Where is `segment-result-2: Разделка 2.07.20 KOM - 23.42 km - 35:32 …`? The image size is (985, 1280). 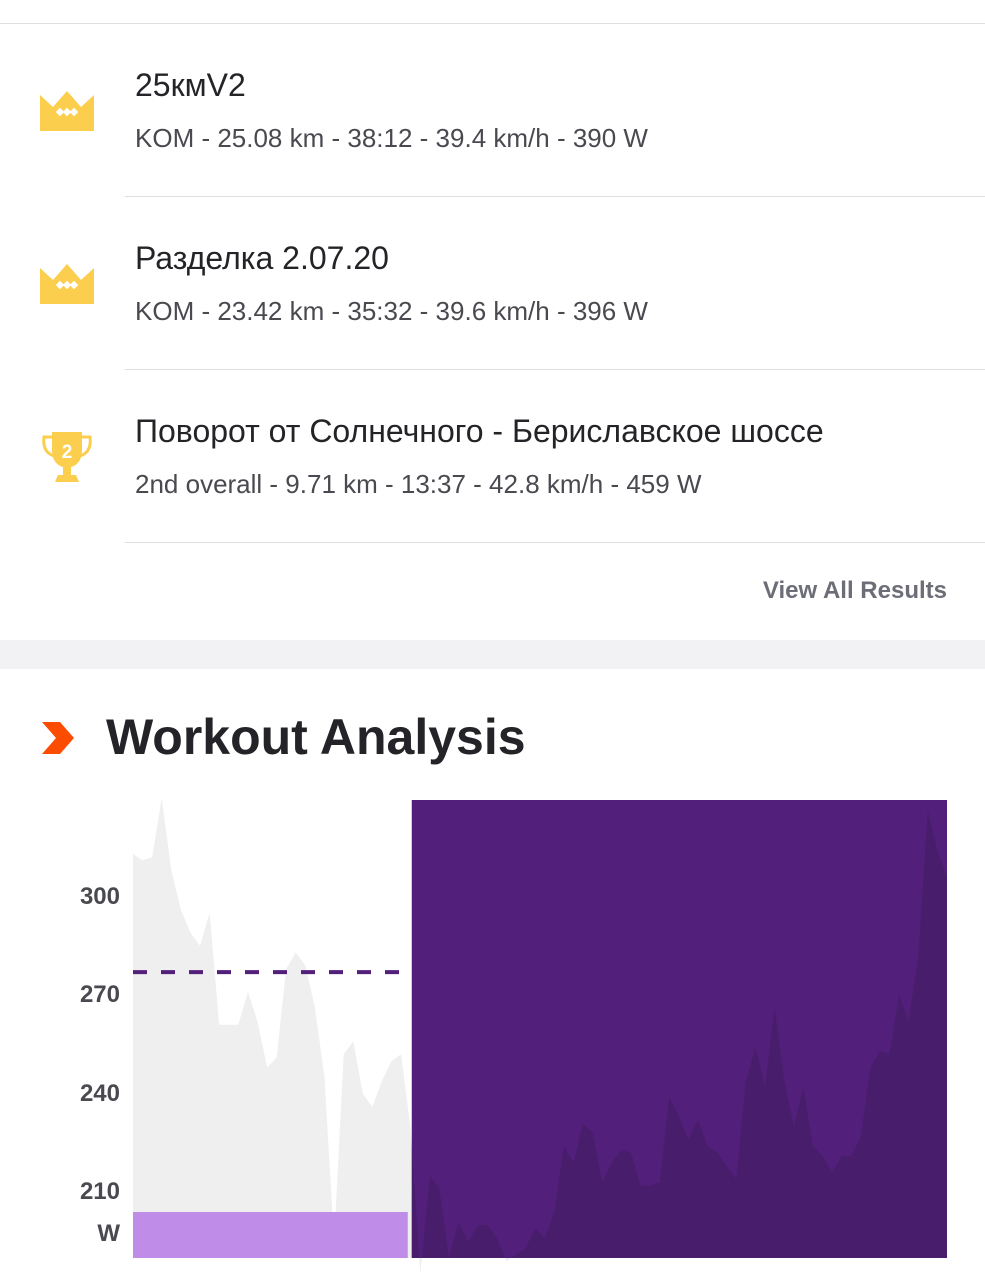
segment-result-2: Разделка 2.07.20 KOM - 23.42 km - 35:32 … is located at coordinates (492, 283).